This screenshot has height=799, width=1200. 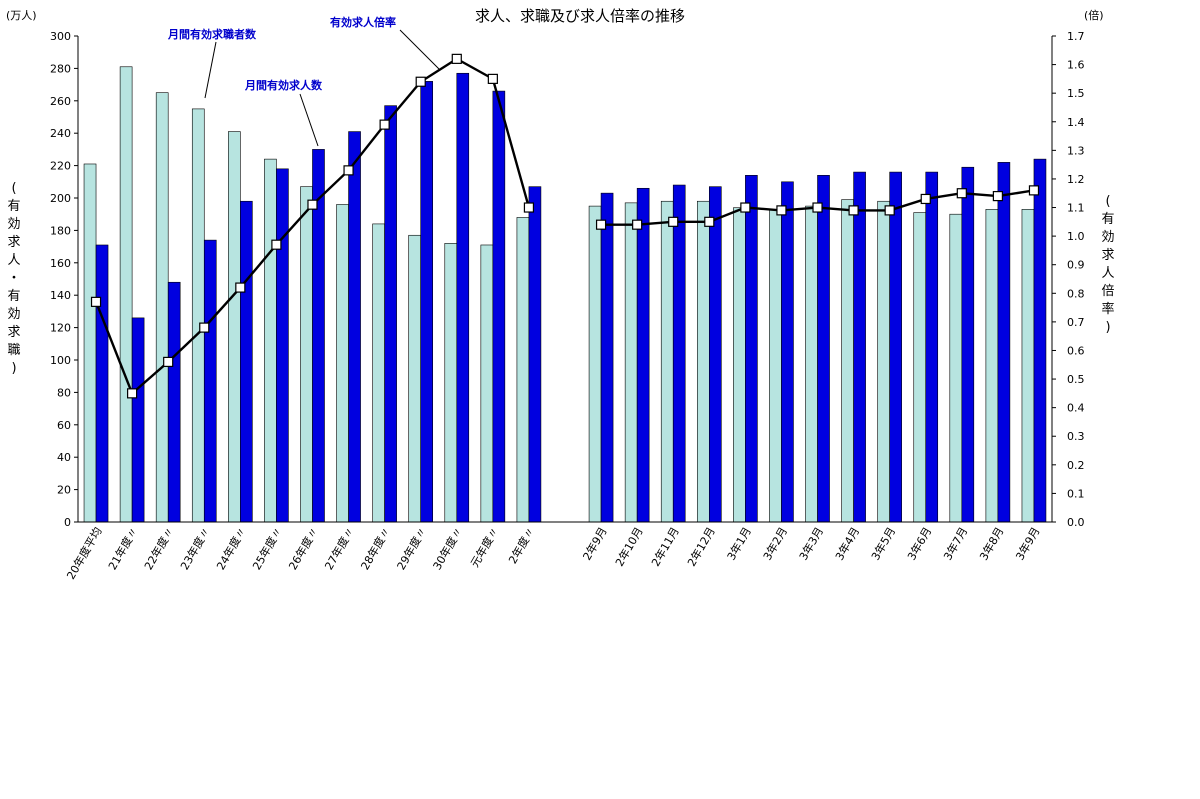 What do you see at coordinates (1076, 150) in the screenshot?
I see `right-tick-label: 1.3` at bounding box center [1076, 150].